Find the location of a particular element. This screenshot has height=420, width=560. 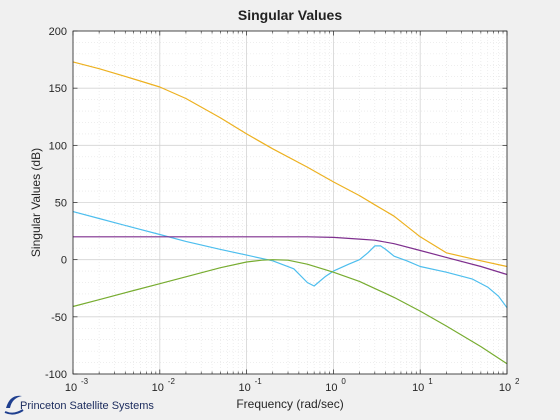

logo-text: Princeton Satellite Systems is located at coordinates (87, 406).